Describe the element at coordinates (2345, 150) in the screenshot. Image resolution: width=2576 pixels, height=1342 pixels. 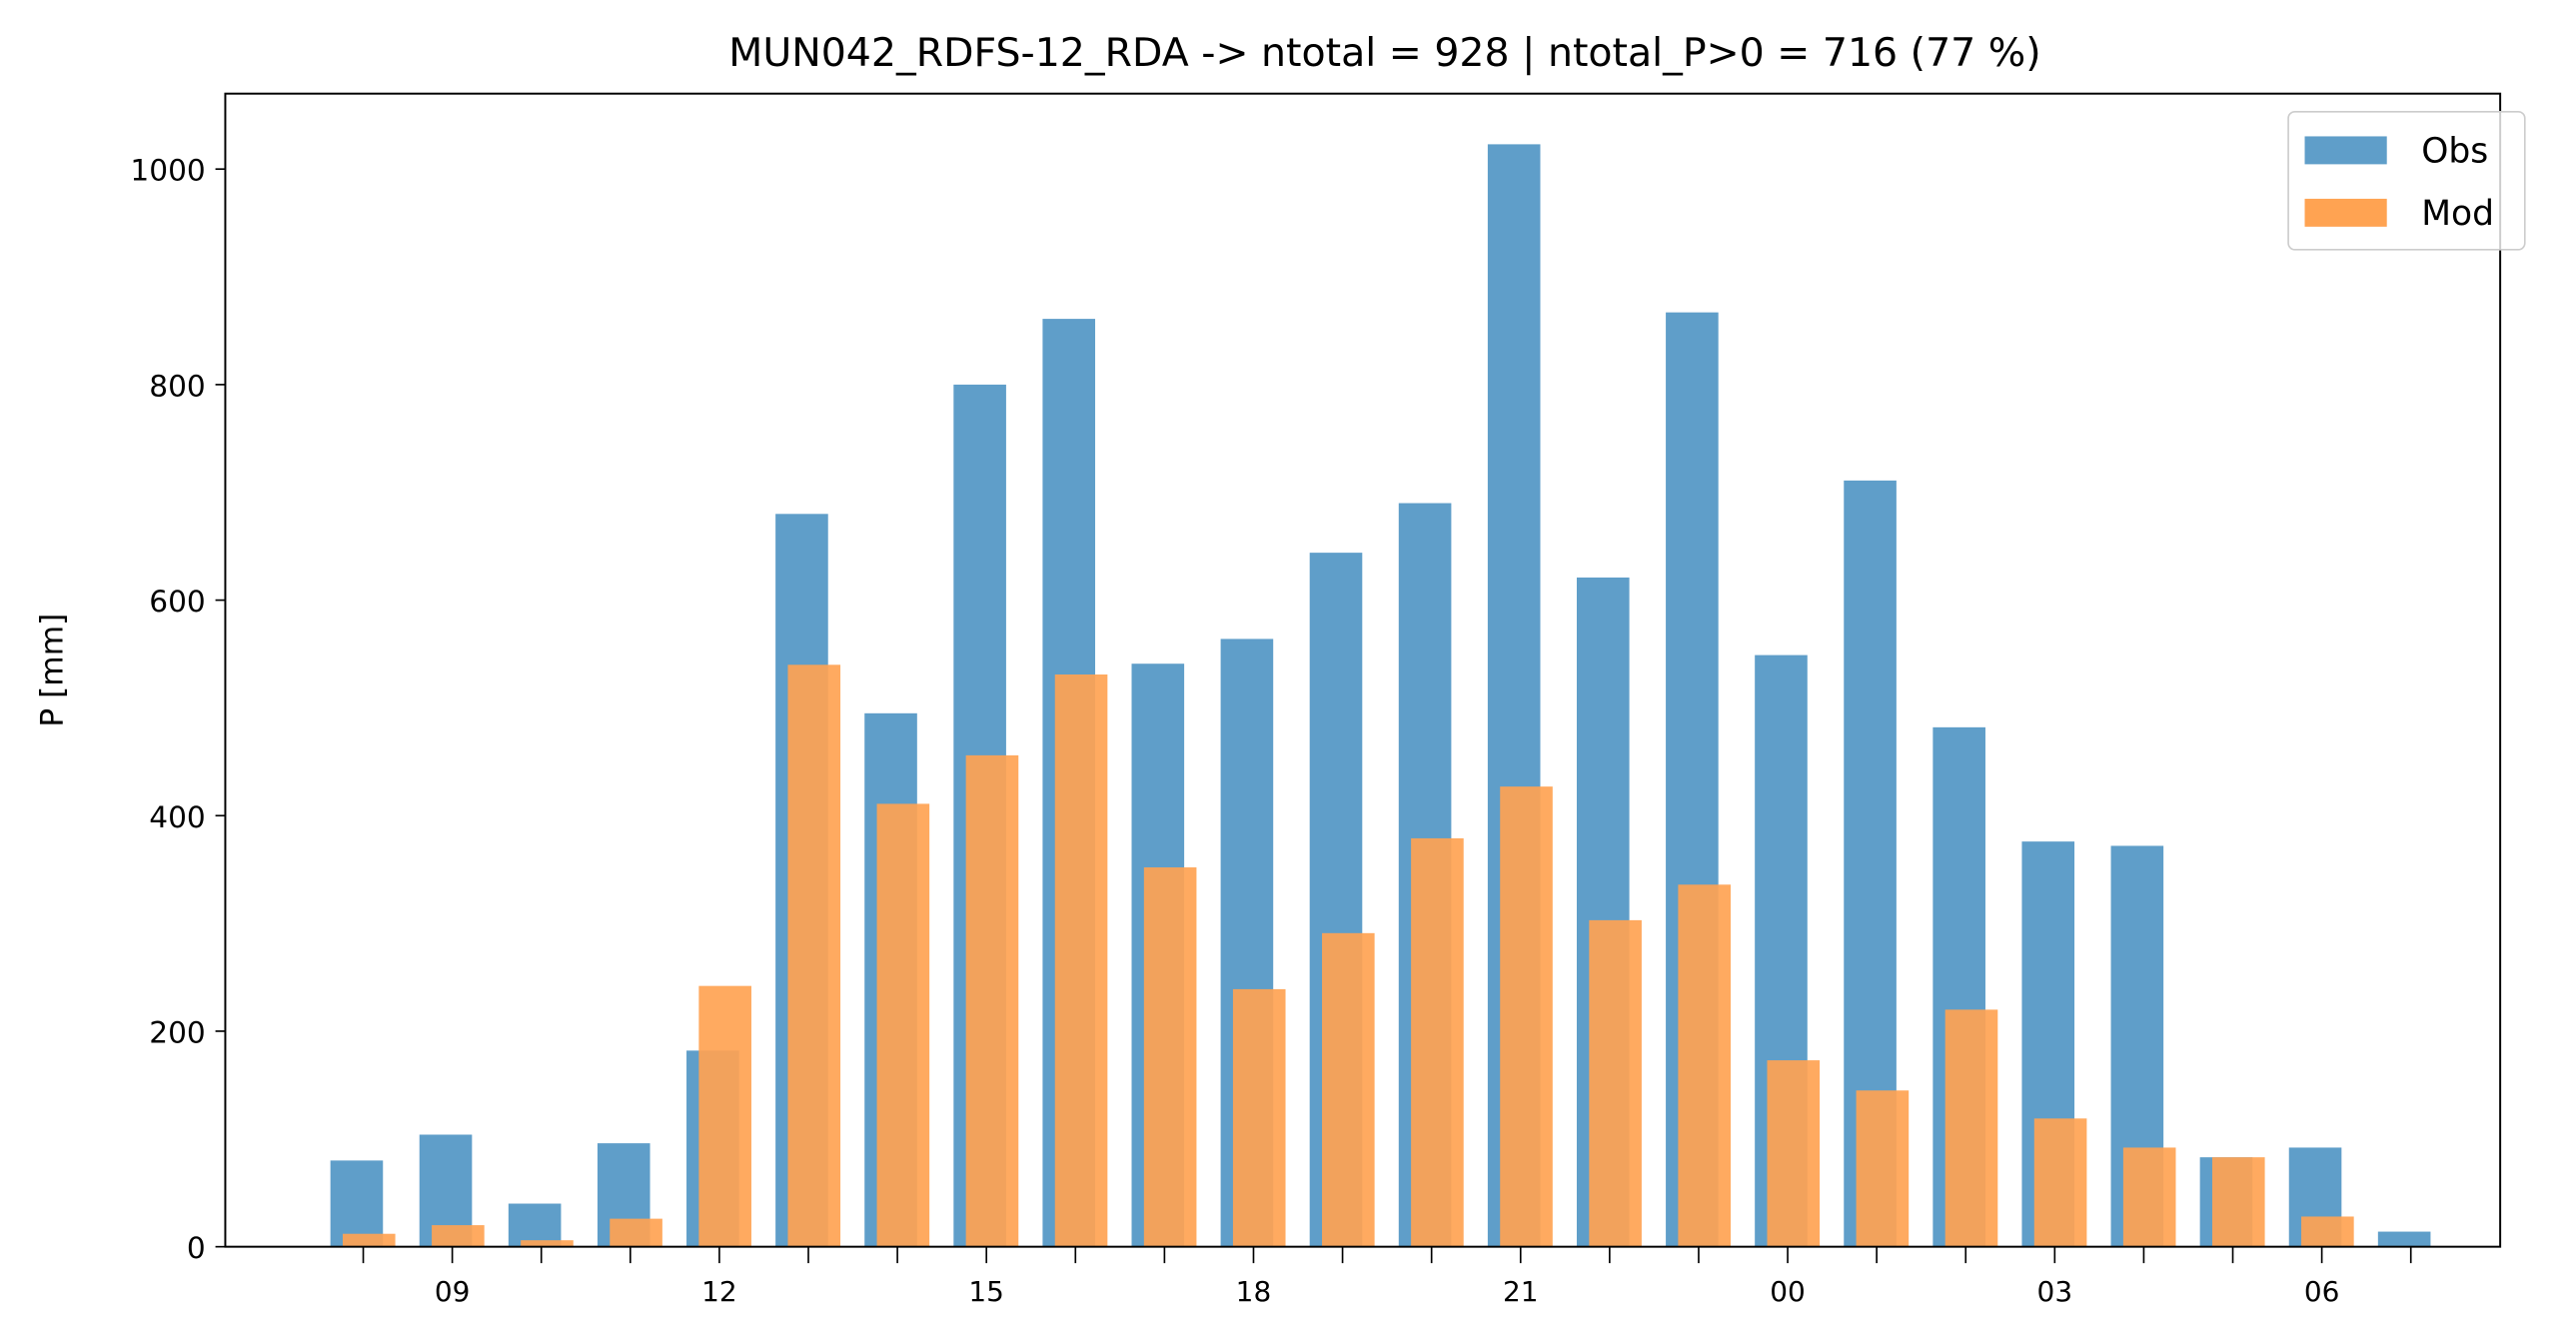
I see `legend-swatch-obs` at that location.